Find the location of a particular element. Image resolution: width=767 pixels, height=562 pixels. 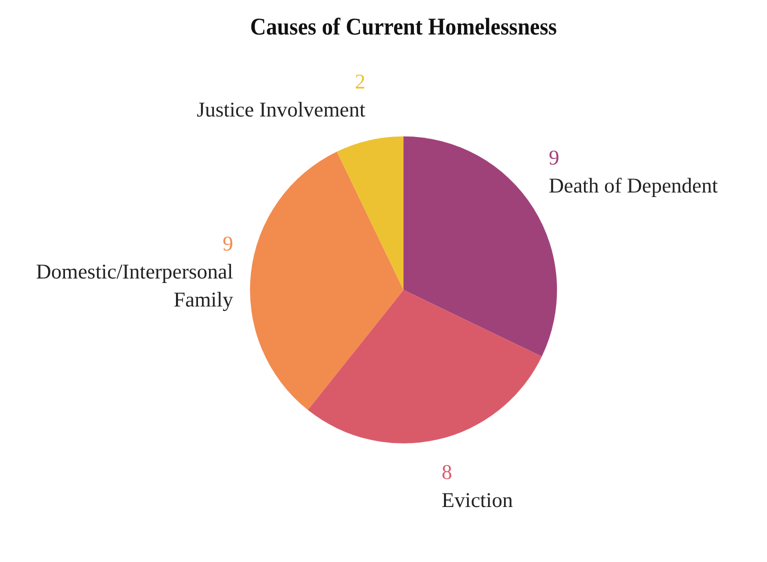

slice-label: Eviction is located at coordinates (478, 500).